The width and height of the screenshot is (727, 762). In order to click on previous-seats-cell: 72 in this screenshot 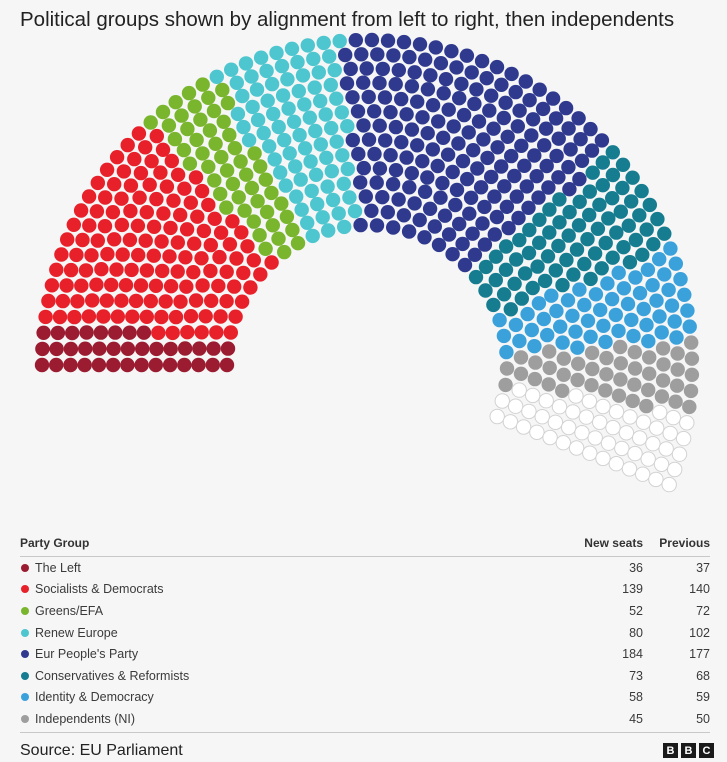, I will do `click(703, 610)`.